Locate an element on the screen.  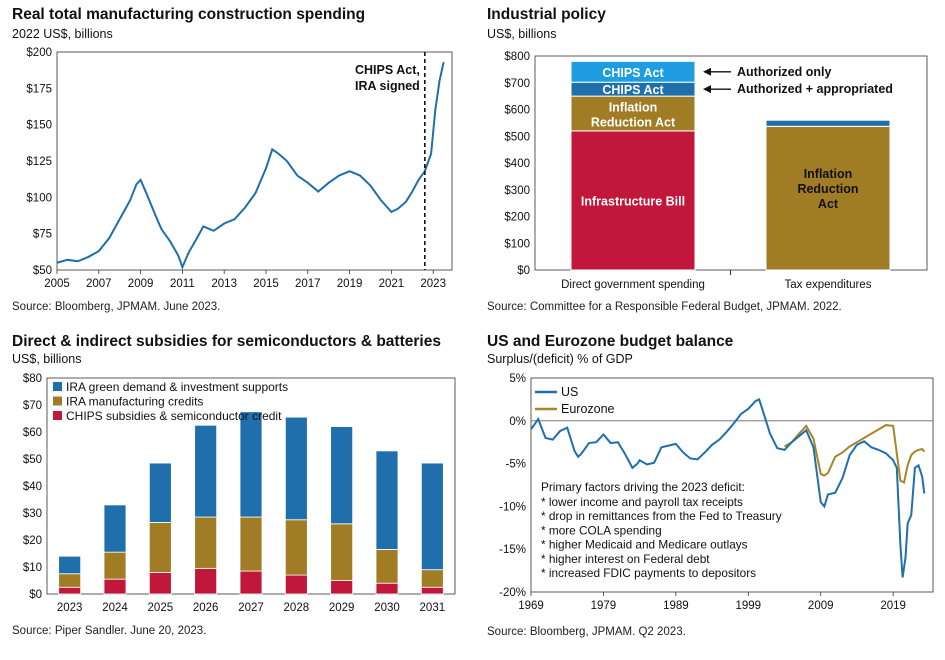
y-tick-label: $30 is located at coordinates (32, 514).